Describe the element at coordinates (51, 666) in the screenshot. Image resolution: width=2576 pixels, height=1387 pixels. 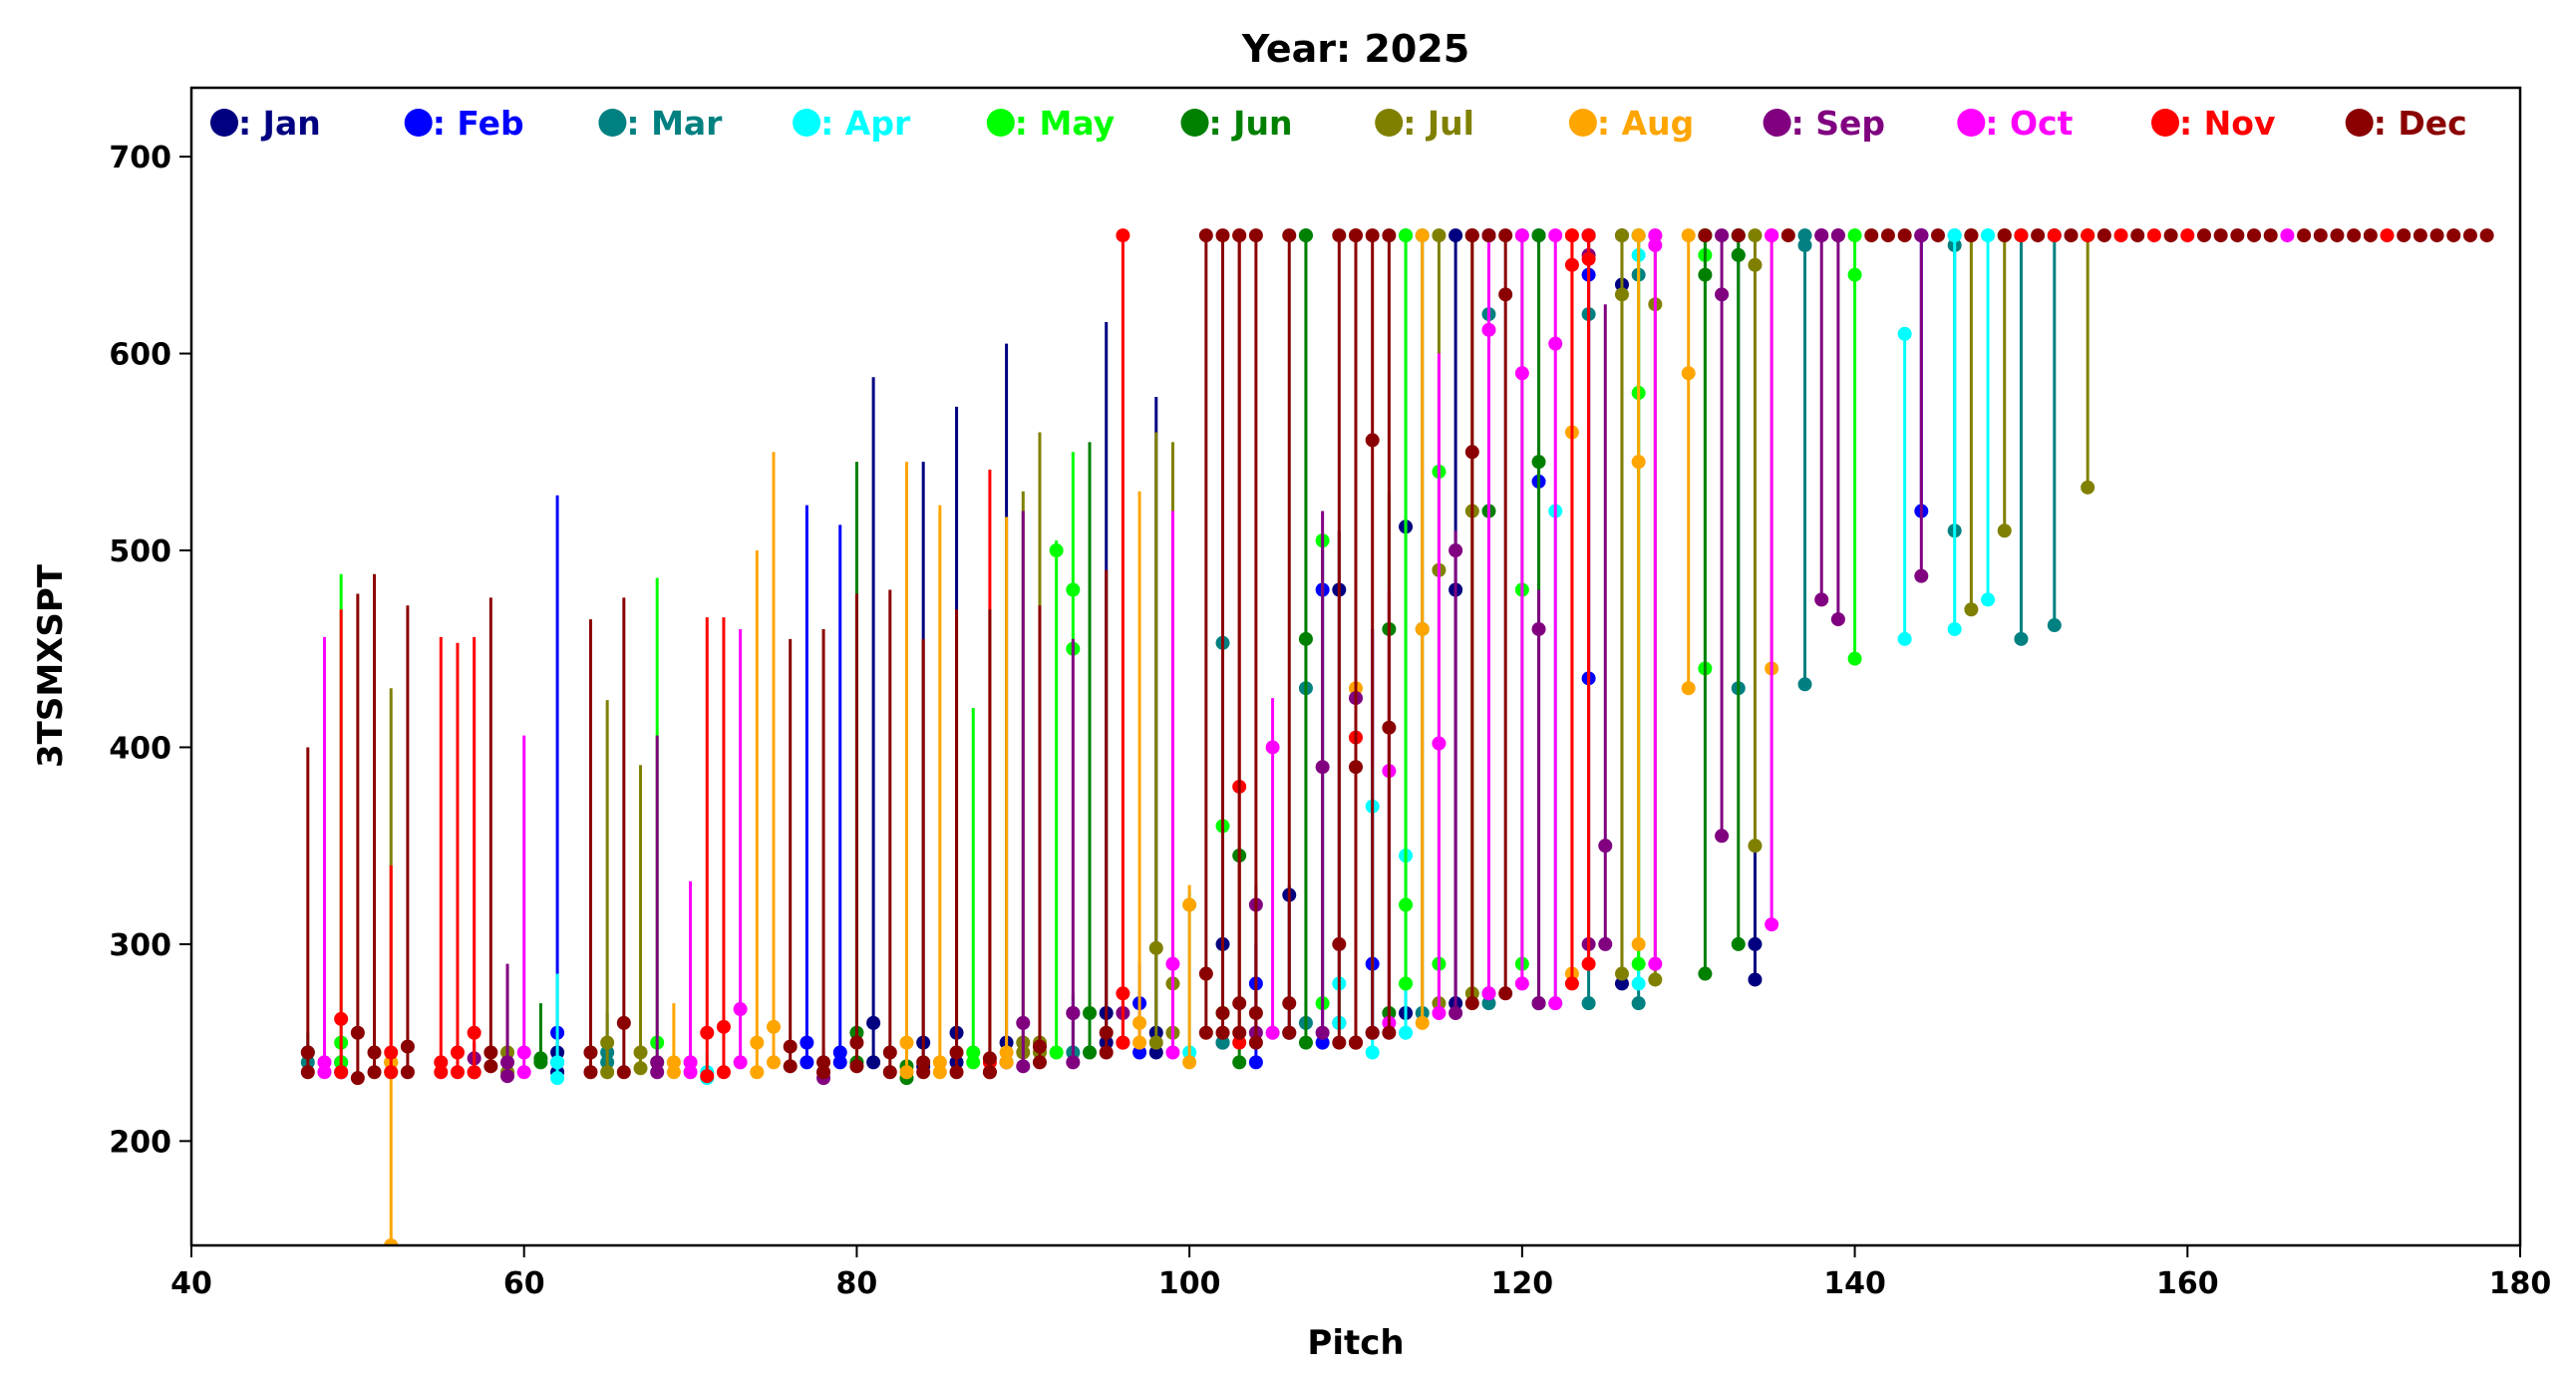
I see `y-axis-label: 3TSMXSPT` at that location.